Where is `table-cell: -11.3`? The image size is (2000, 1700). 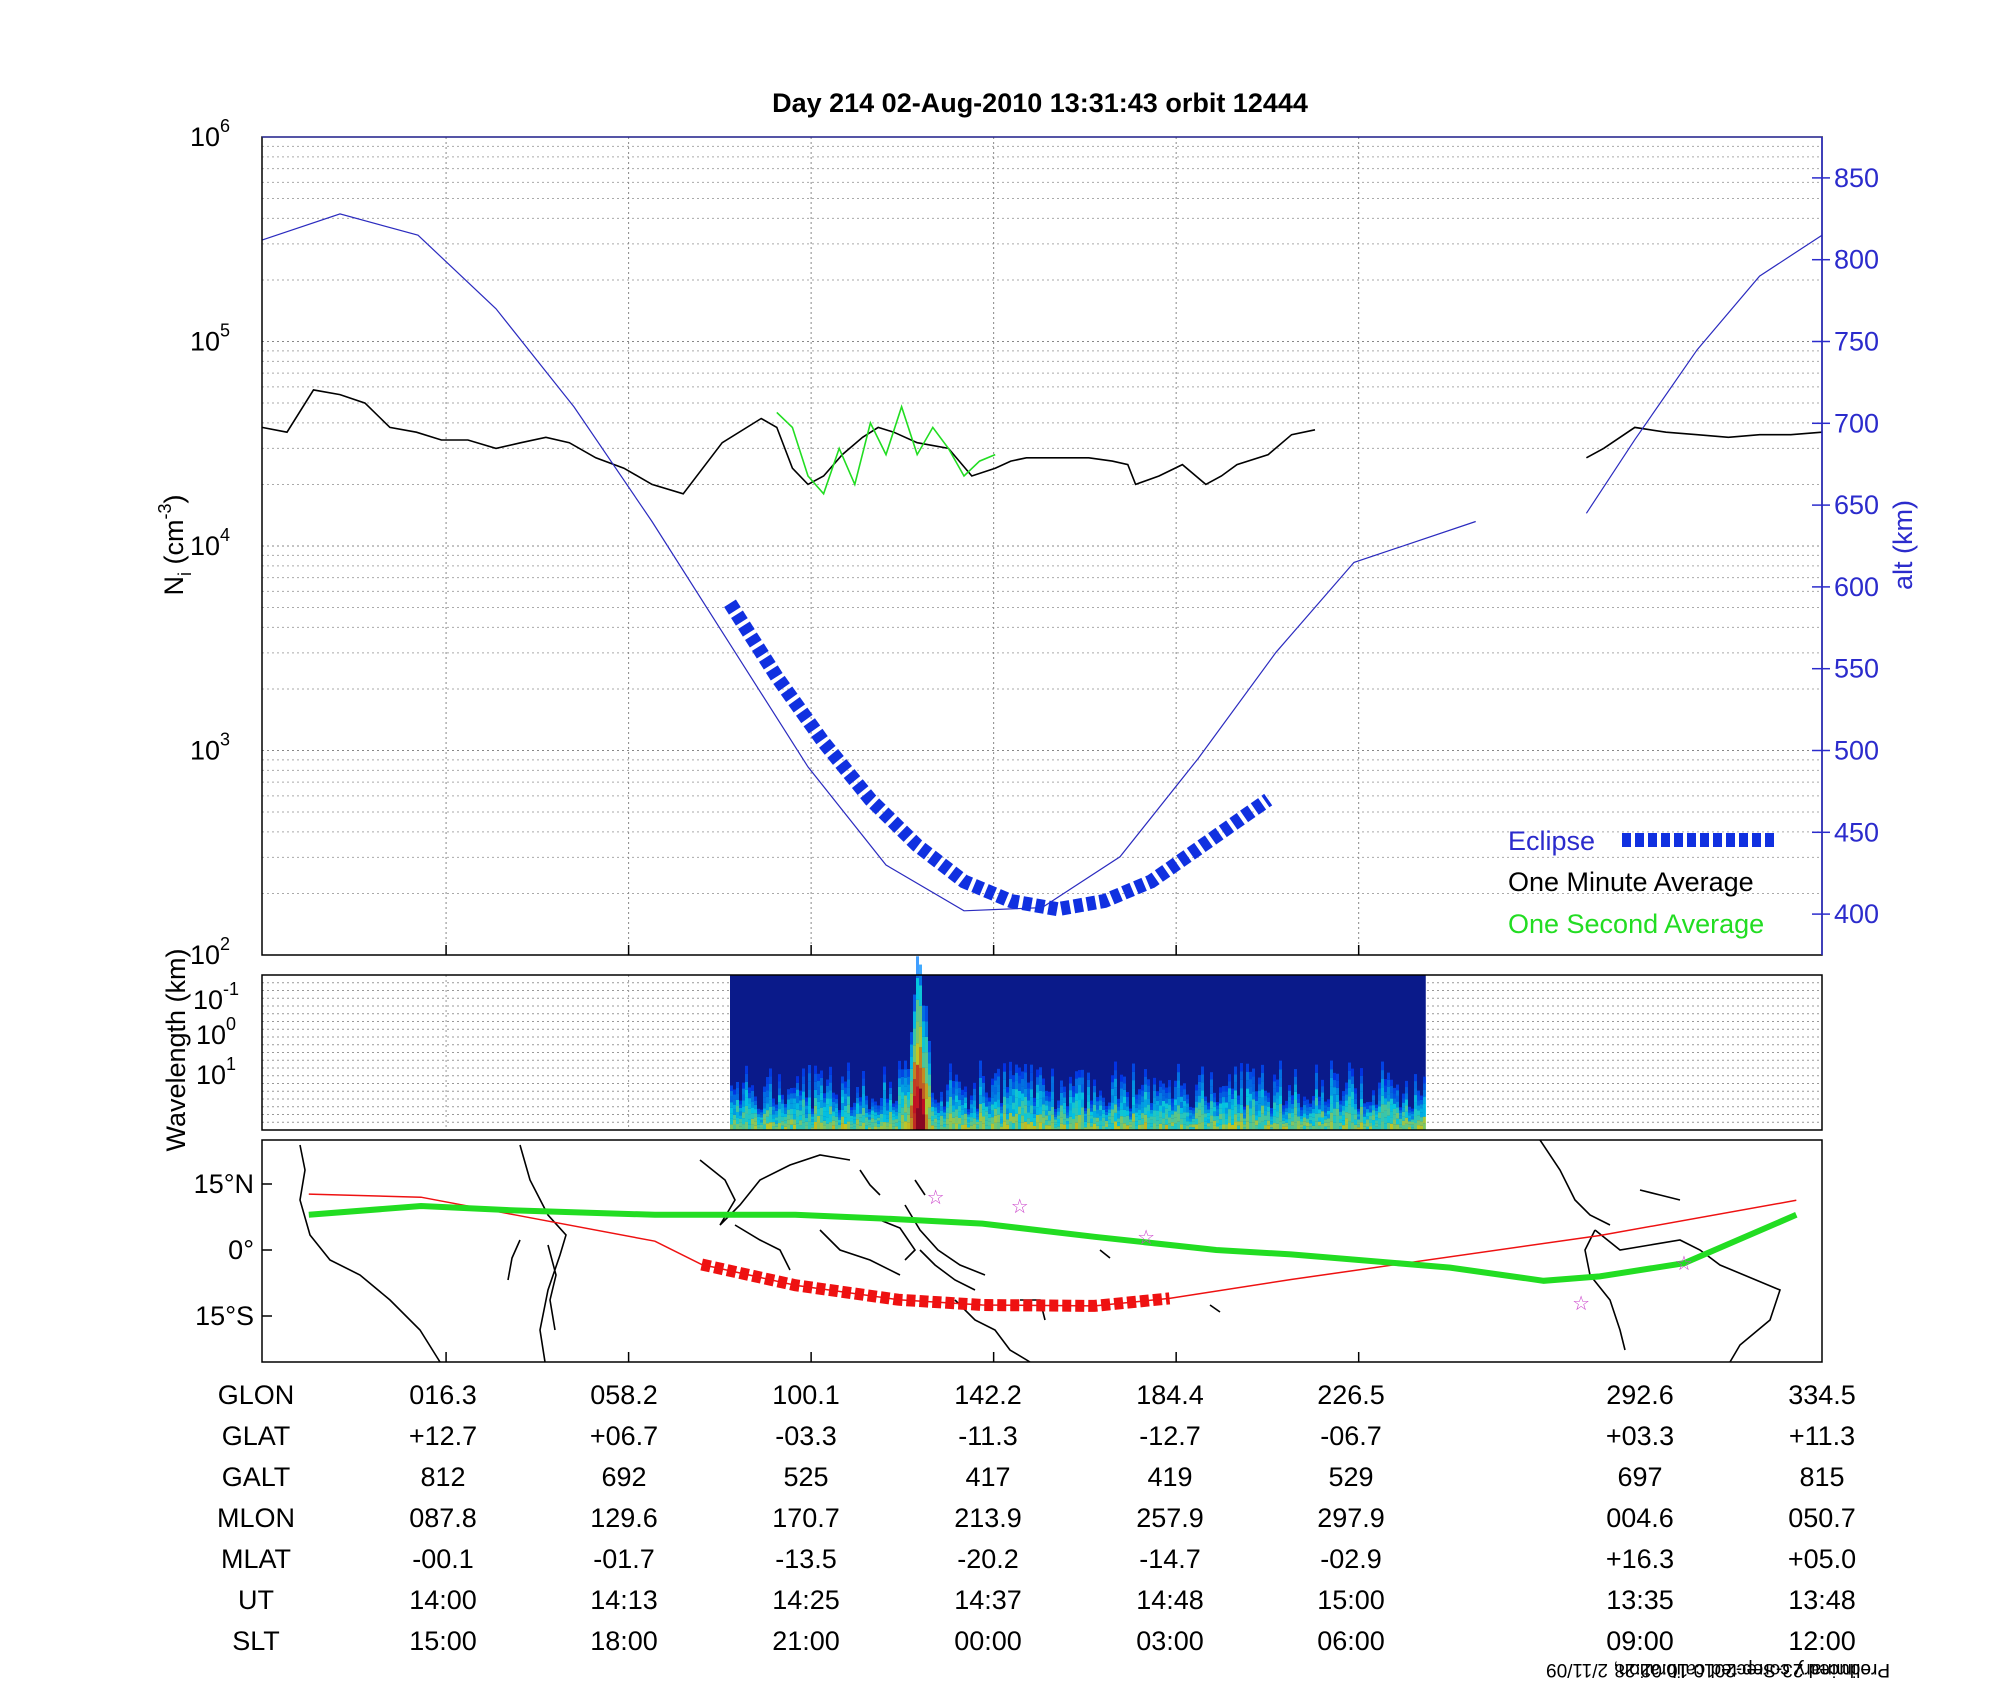 table-cell: -11.3 is located at coordinates (988, 1436).